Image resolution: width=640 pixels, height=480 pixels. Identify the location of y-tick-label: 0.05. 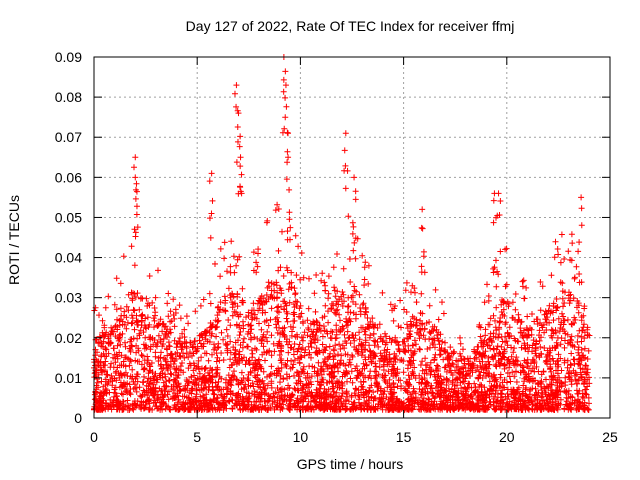
(68, 217).